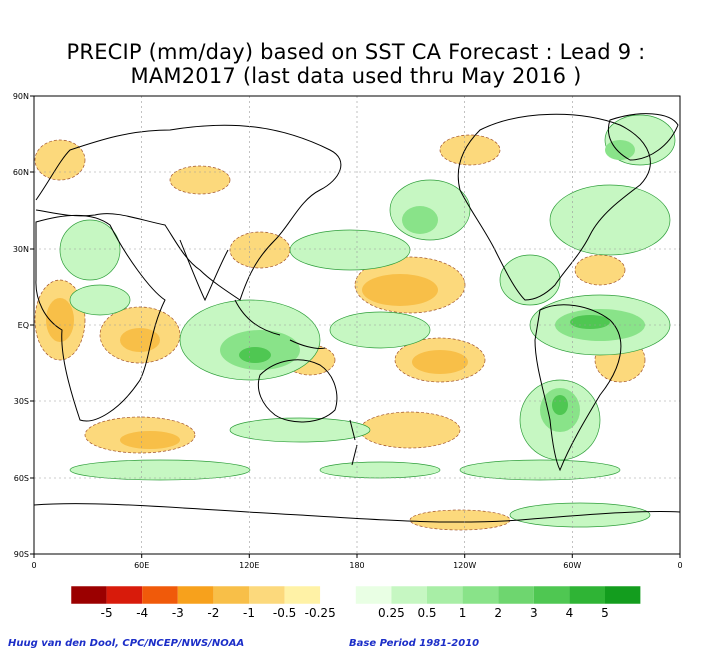 This screenshot has width=712, height=650. What do you see at coordinates (21, 478) in the screenshot?
I see `lat-label: 60S` at bounding box center [21, 478].